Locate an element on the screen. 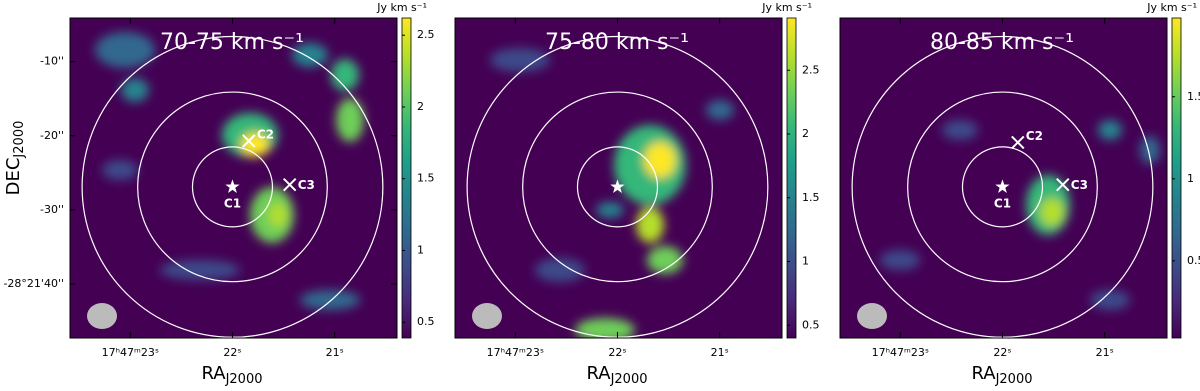 The image size is (1200, 391). y-tick-label: -28°21'40'' is located at coordinates (33, 283).